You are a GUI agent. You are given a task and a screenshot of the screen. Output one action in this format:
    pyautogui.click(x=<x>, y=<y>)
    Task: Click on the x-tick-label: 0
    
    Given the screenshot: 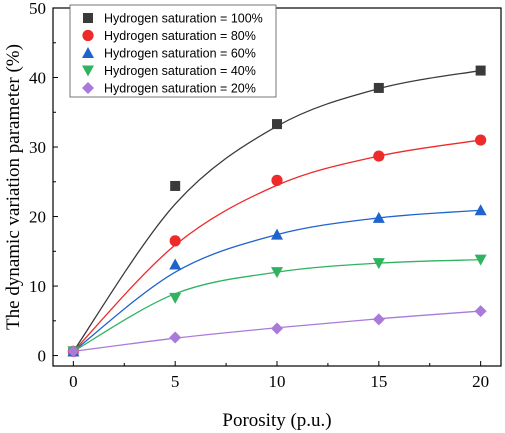 What is the action you would take?
    pyautogui.click(x=73, y=381)
    